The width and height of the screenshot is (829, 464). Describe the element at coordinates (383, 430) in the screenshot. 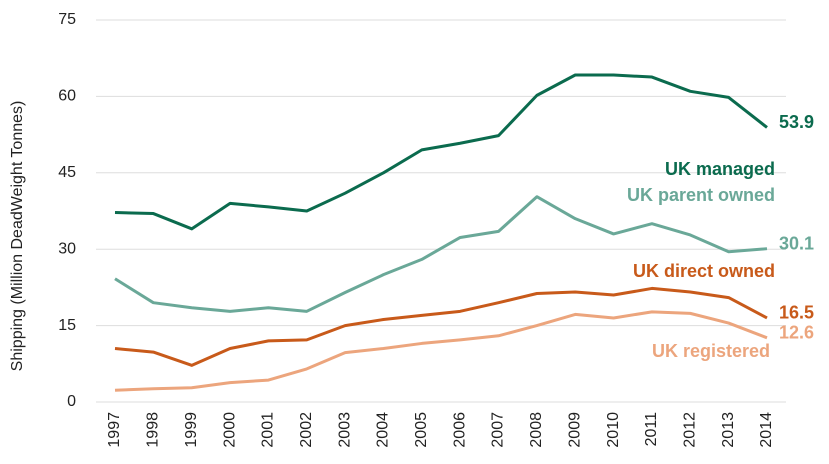

I see `x-tick-label: 2004` at that location.